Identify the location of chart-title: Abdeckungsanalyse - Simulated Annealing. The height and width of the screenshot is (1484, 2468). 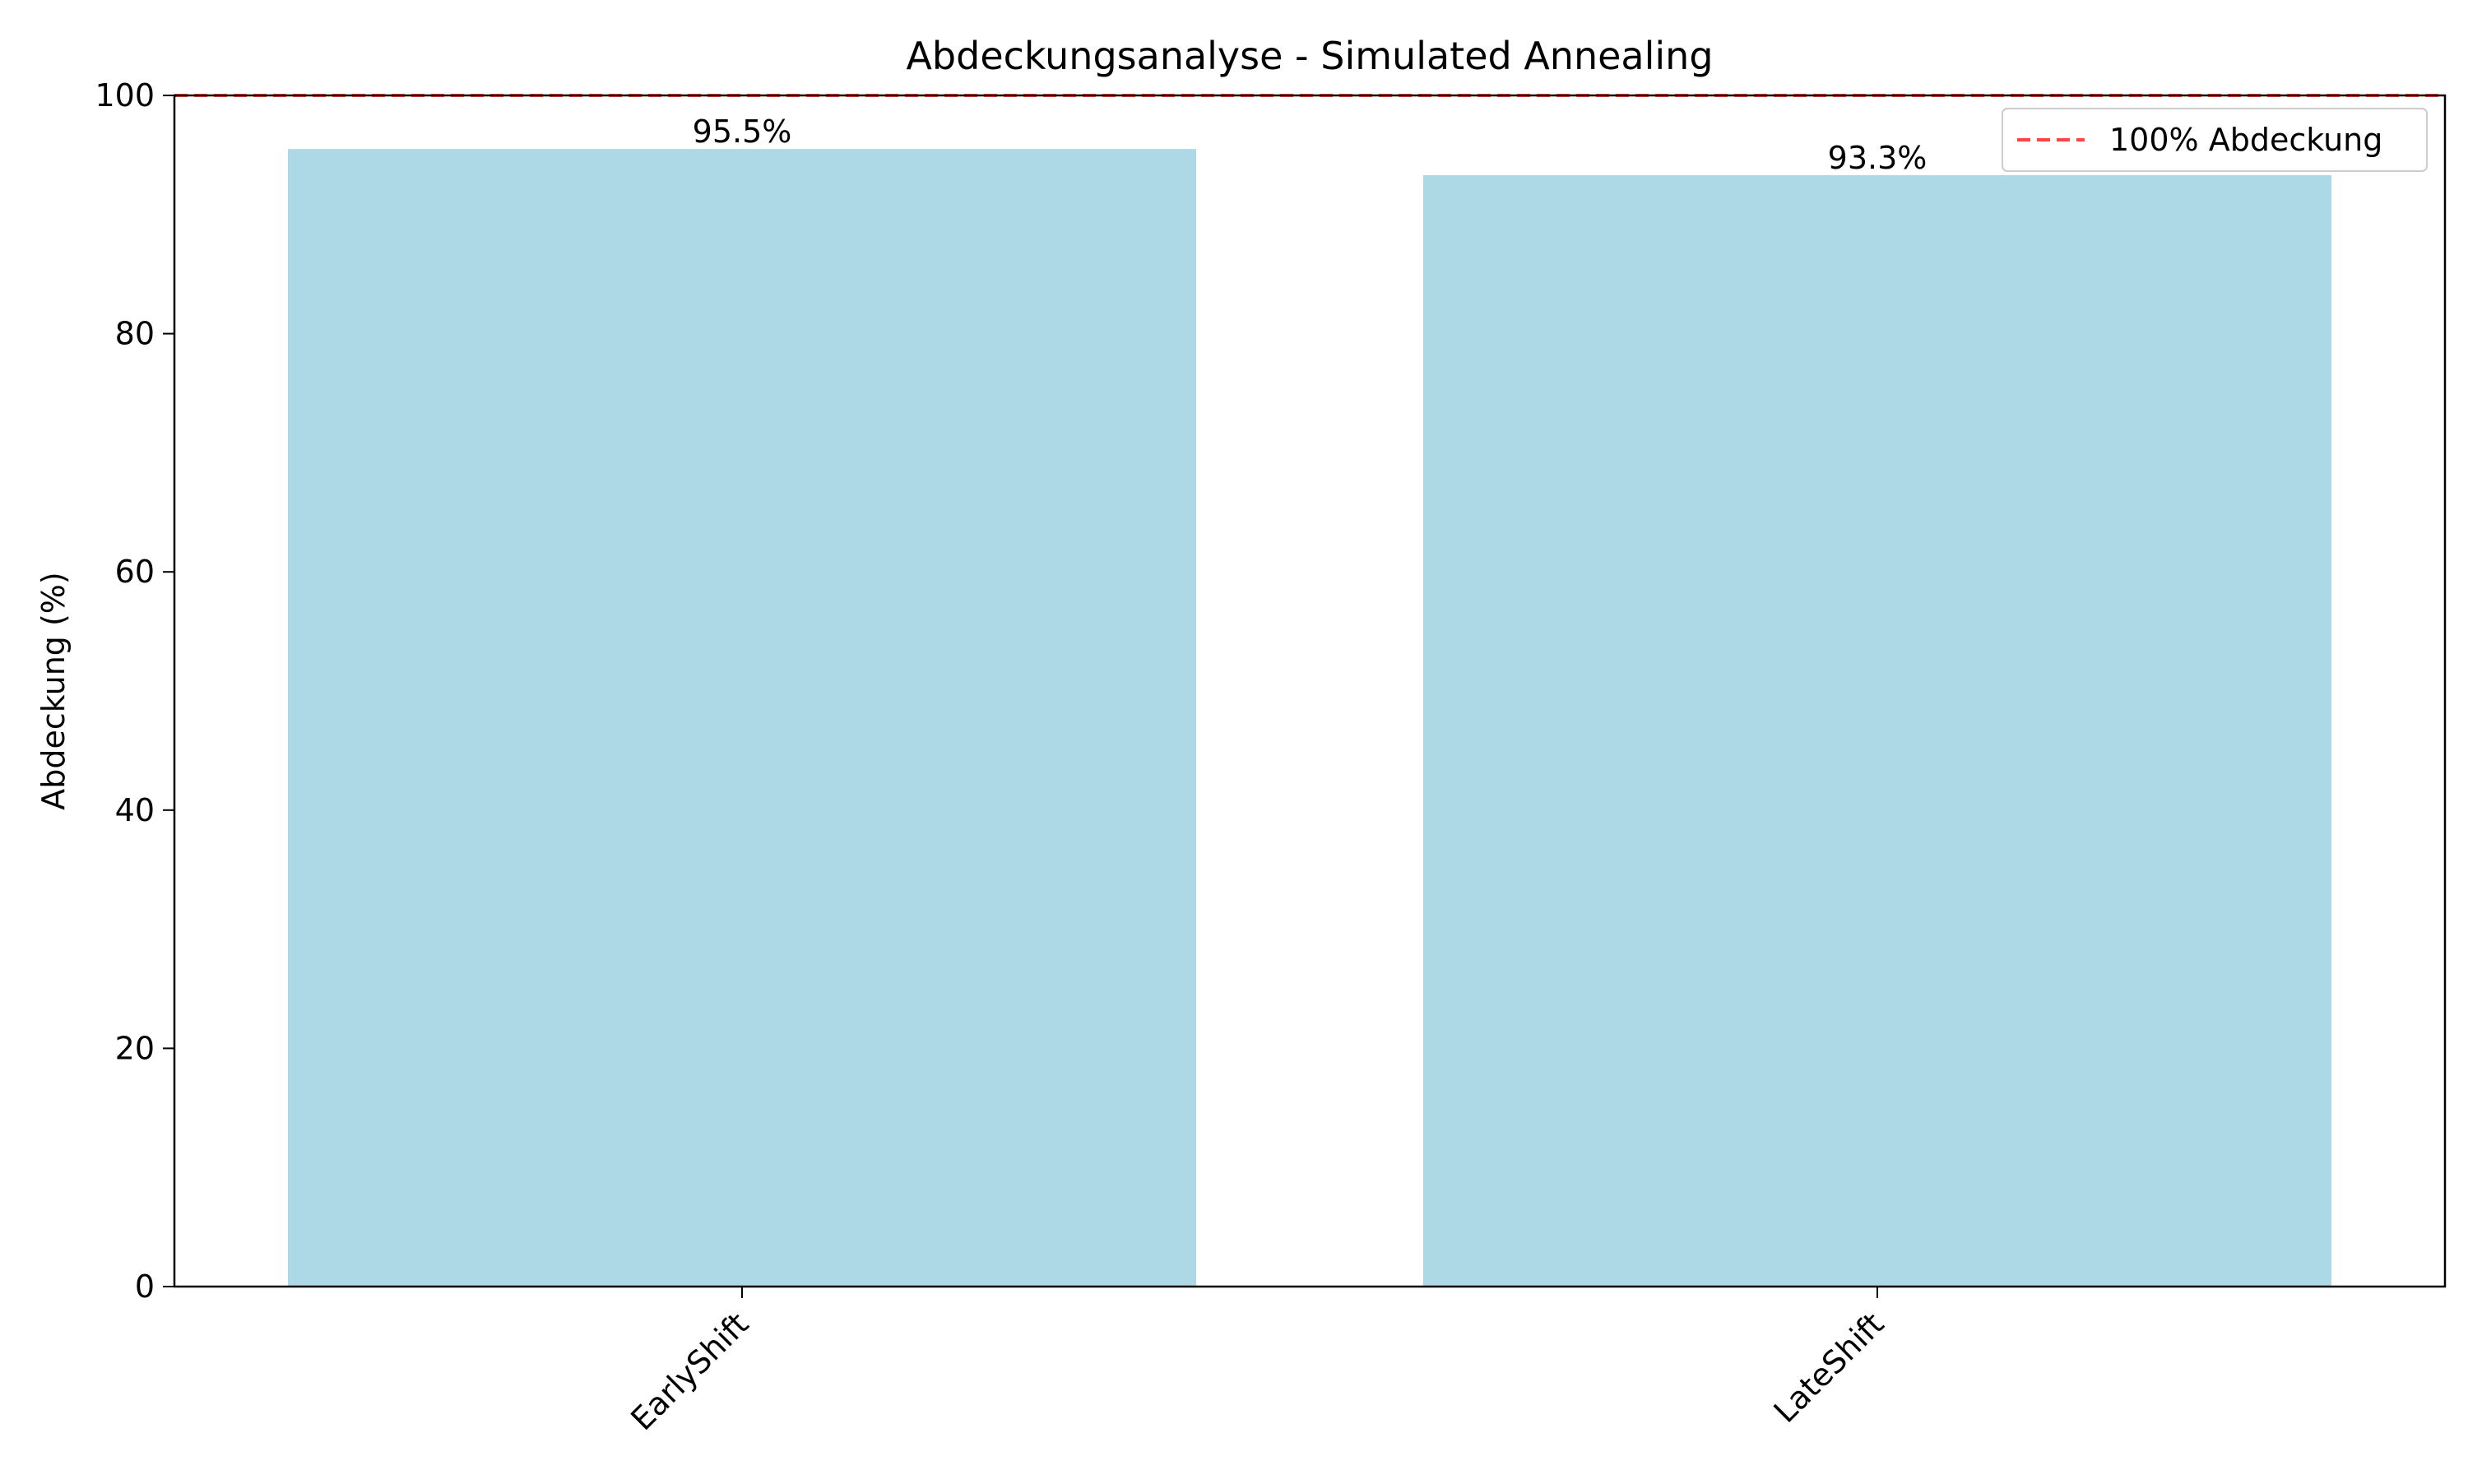
(1309, 56).